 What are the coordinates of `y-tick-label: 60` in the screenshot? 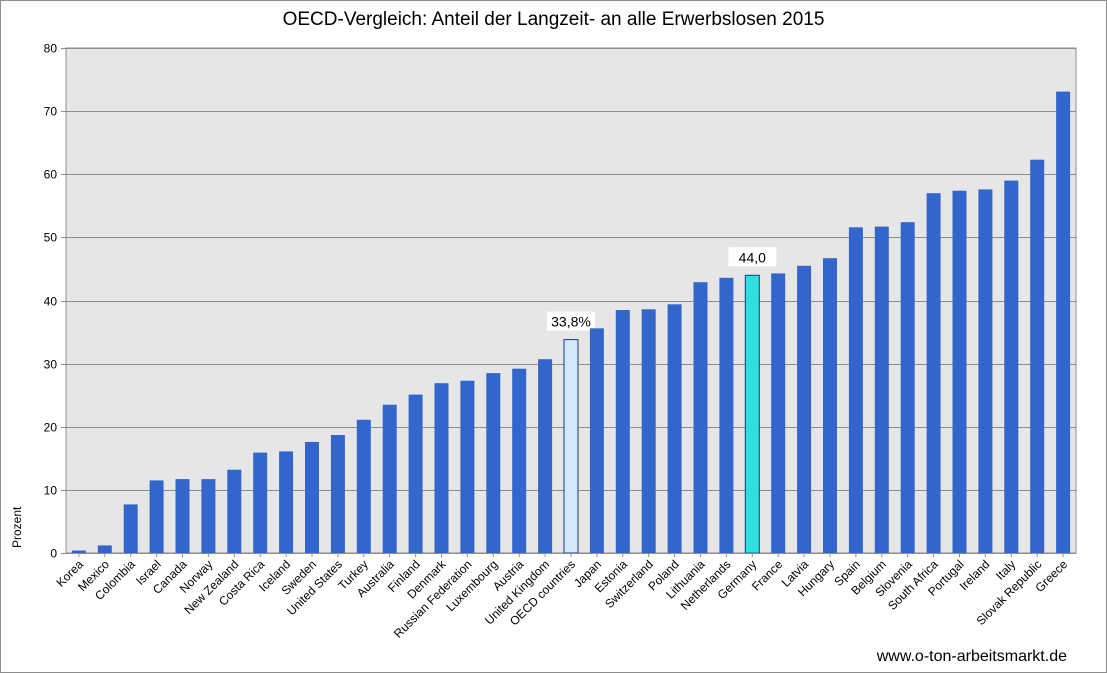 It's located at (51, 175).